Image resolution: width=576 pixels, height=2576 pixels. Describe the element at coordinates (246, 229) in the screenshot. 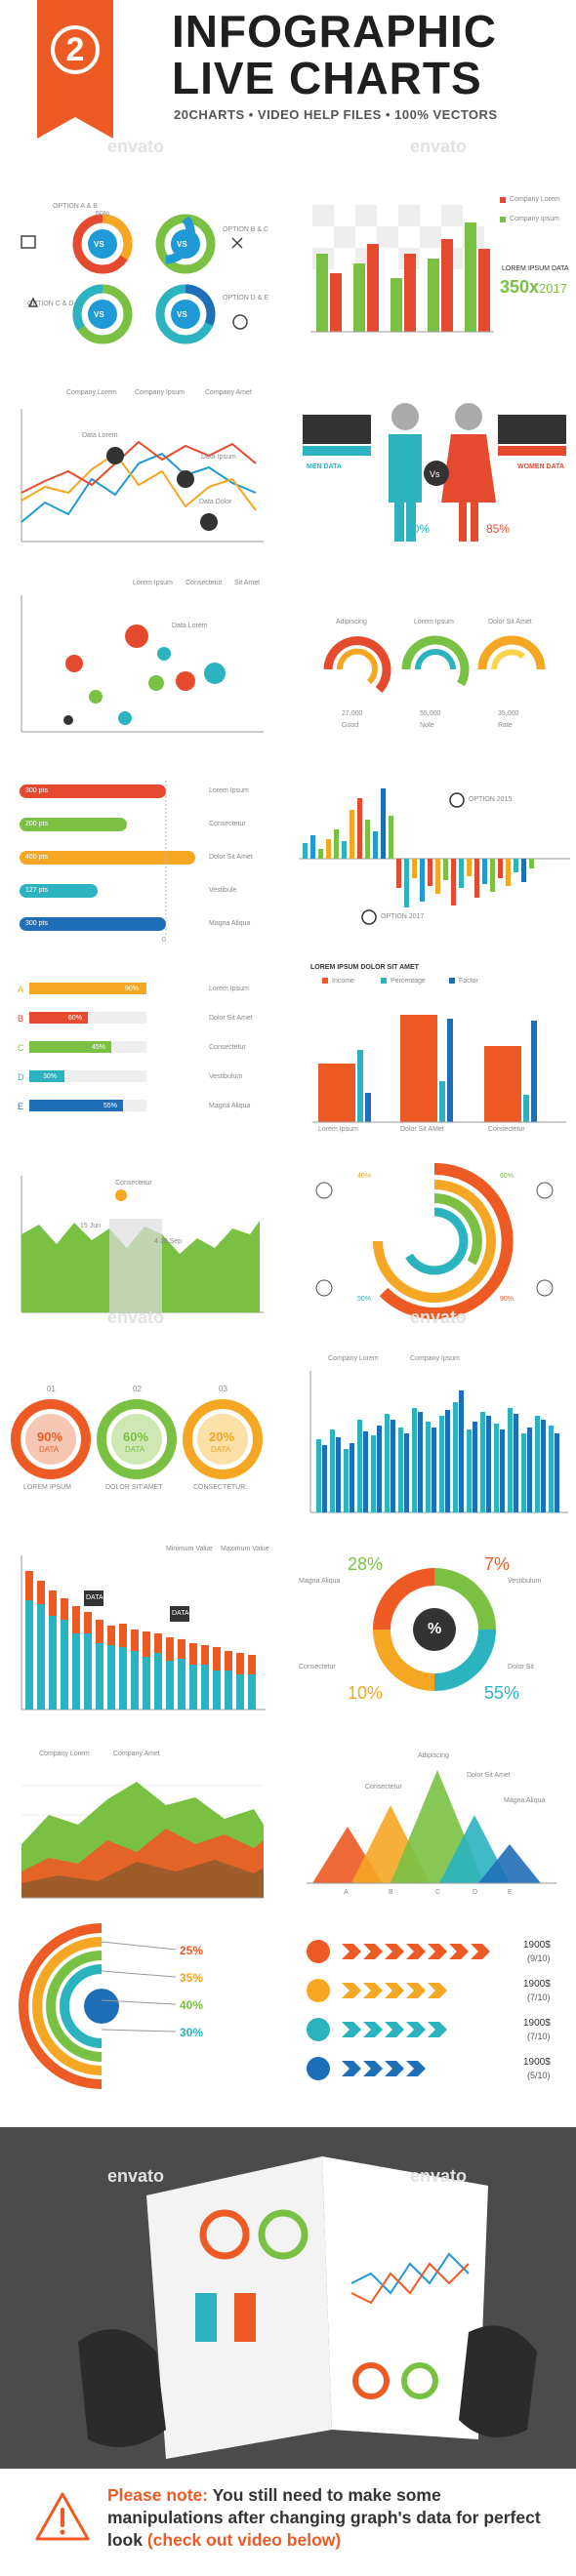

I see `option-bc-label: OPTION B & C` at that location.